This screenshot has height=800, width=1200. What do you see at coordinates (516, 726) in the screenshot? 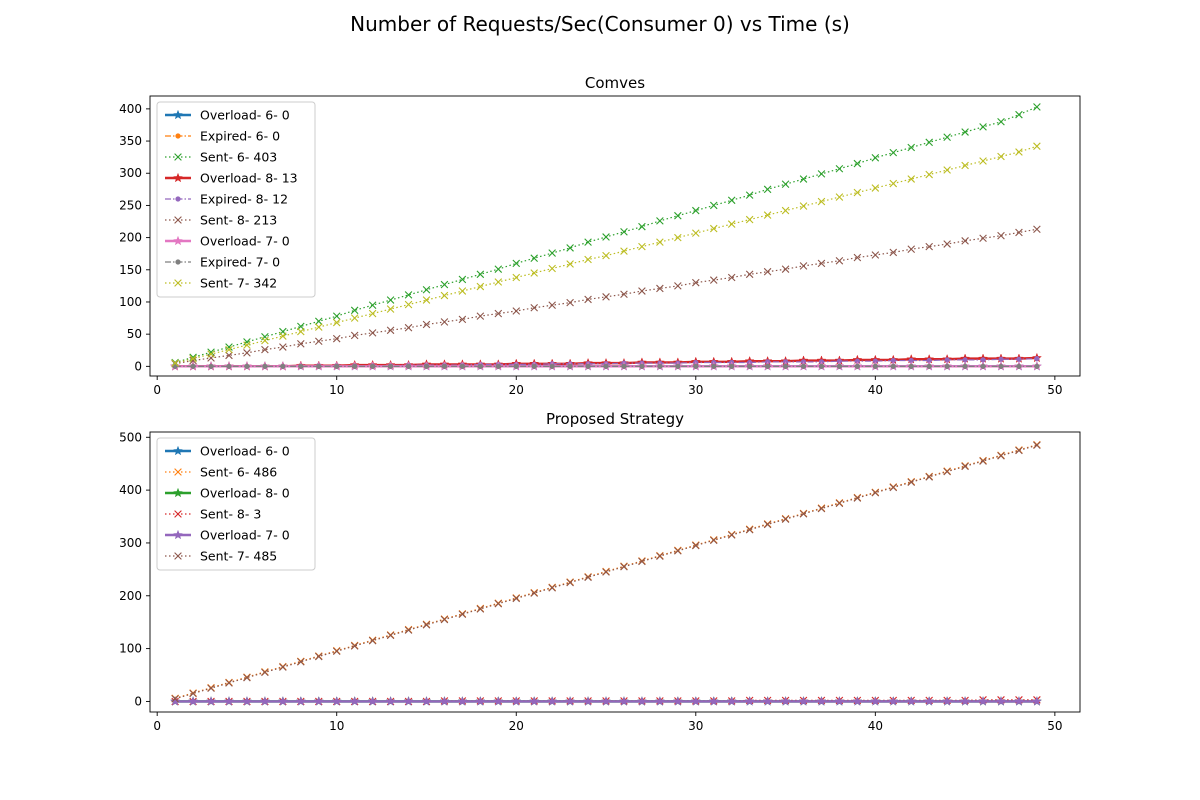
I see `x-tick-label: 20` at bounding box center [516, 726].